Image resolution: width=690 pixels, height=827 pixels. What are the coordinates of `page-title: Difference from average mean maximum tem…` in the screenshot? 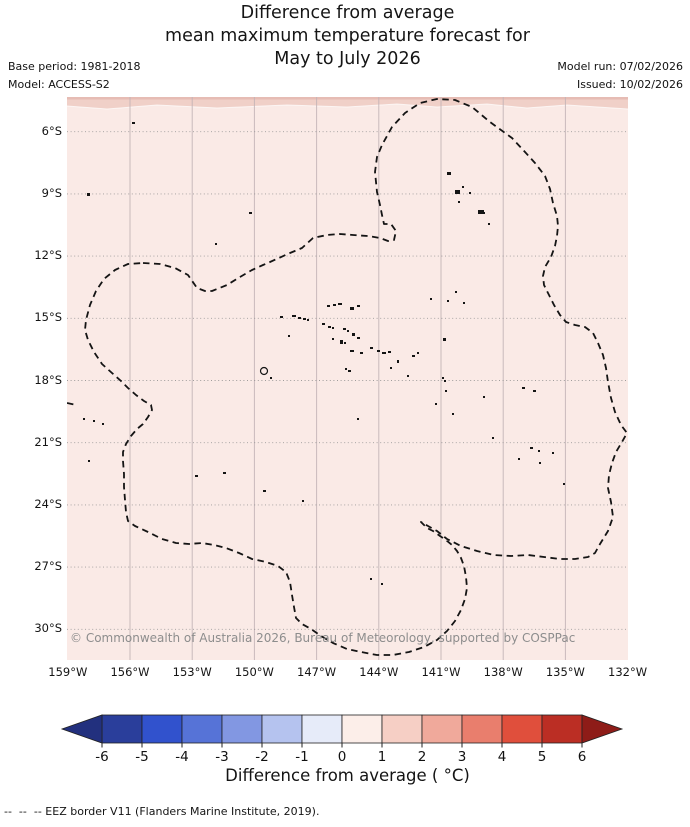 It's located at (347, 36).